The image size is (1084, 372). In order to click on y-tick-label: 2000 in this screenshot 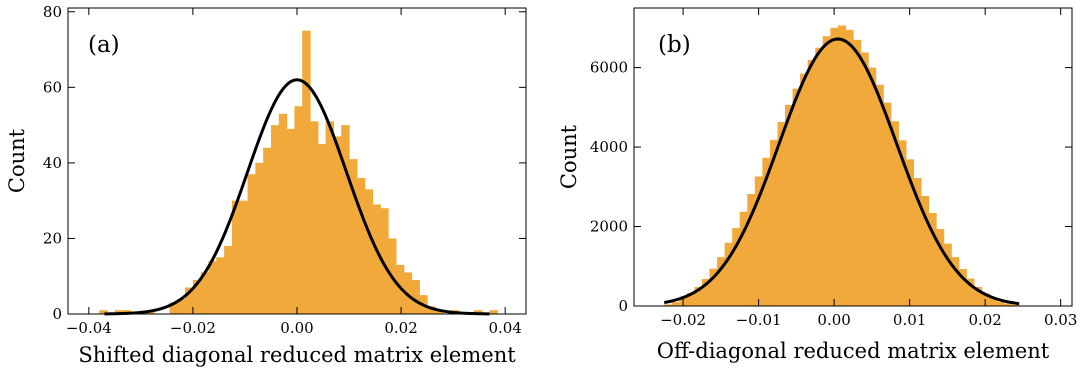, I will do `click(609, 227)`.